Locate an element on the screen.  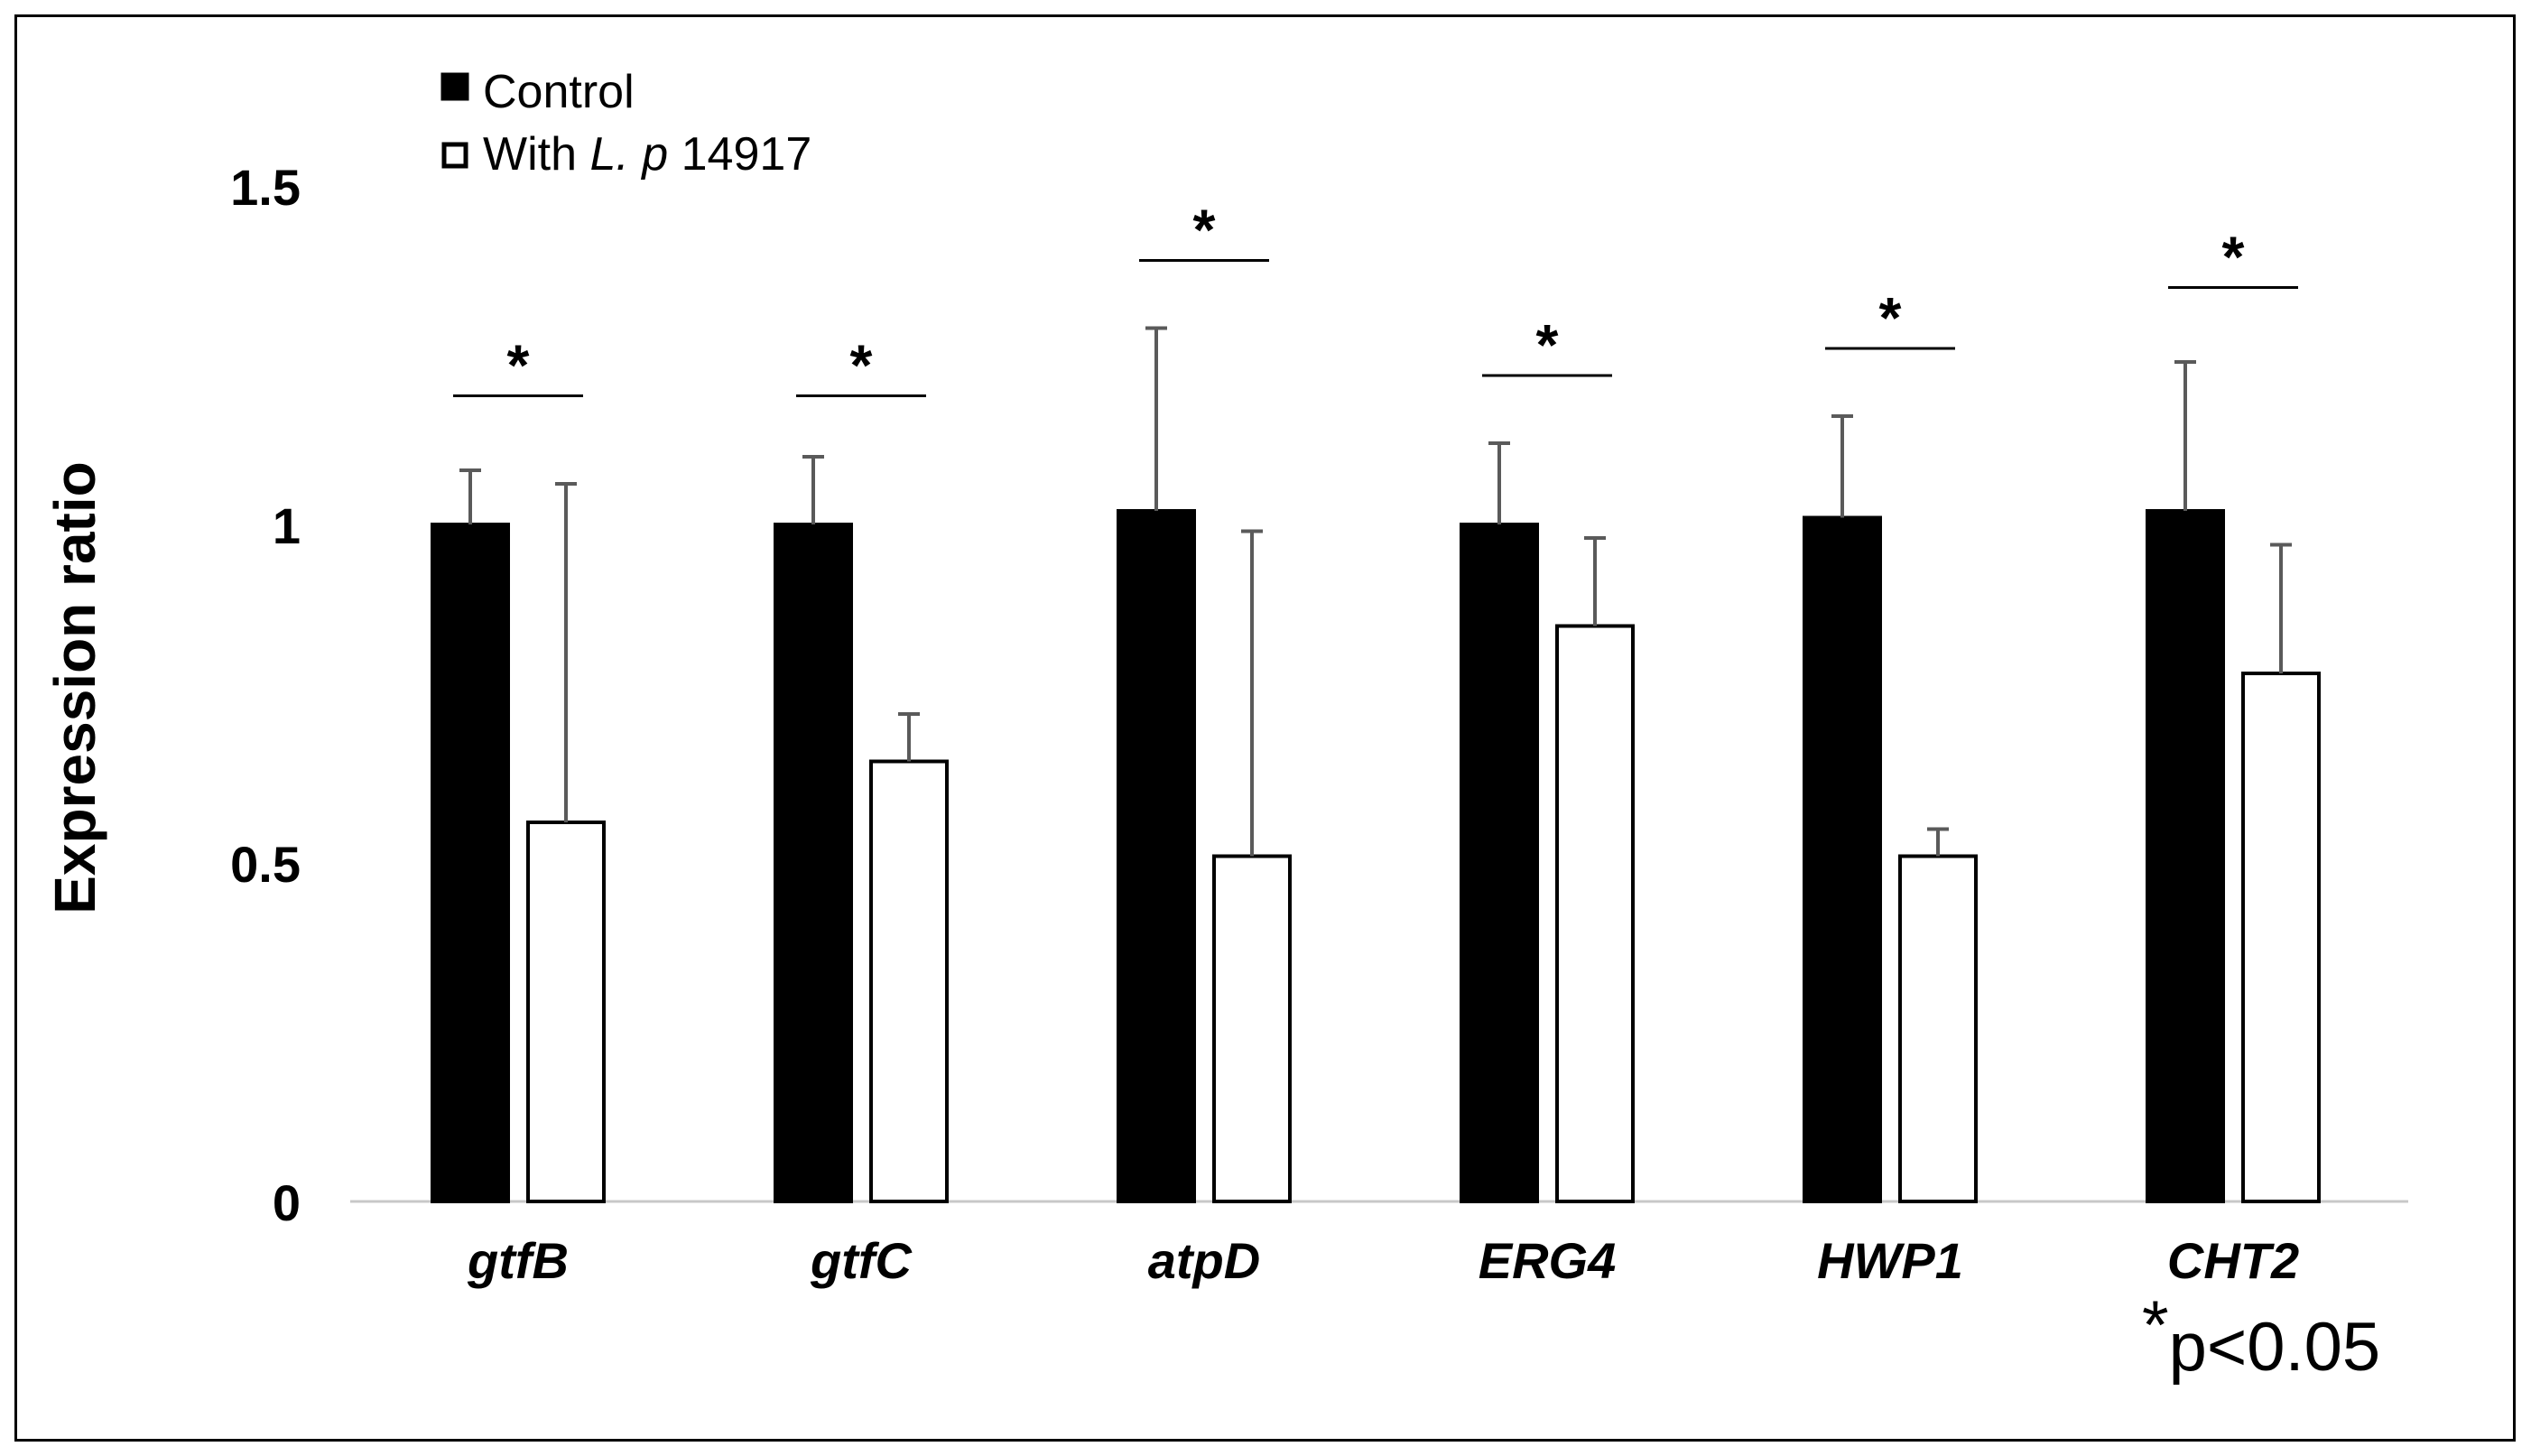
significance-star-atpd: * is located at coordinates (1204, 231).